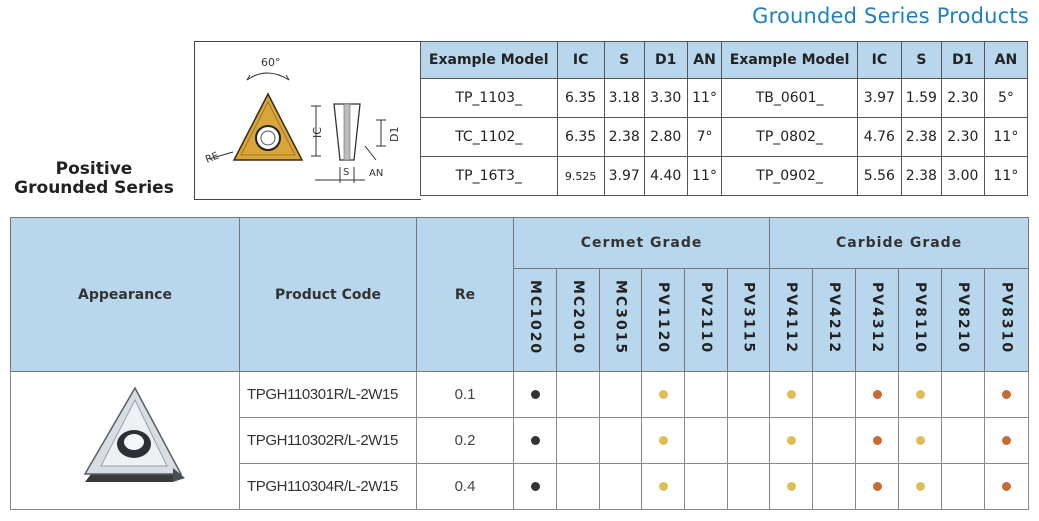 The image size is (1039, 521). Describe the element at coordinates (890, 16) in the screenshot. I see `page-title: Grounded Series Products` at that location.